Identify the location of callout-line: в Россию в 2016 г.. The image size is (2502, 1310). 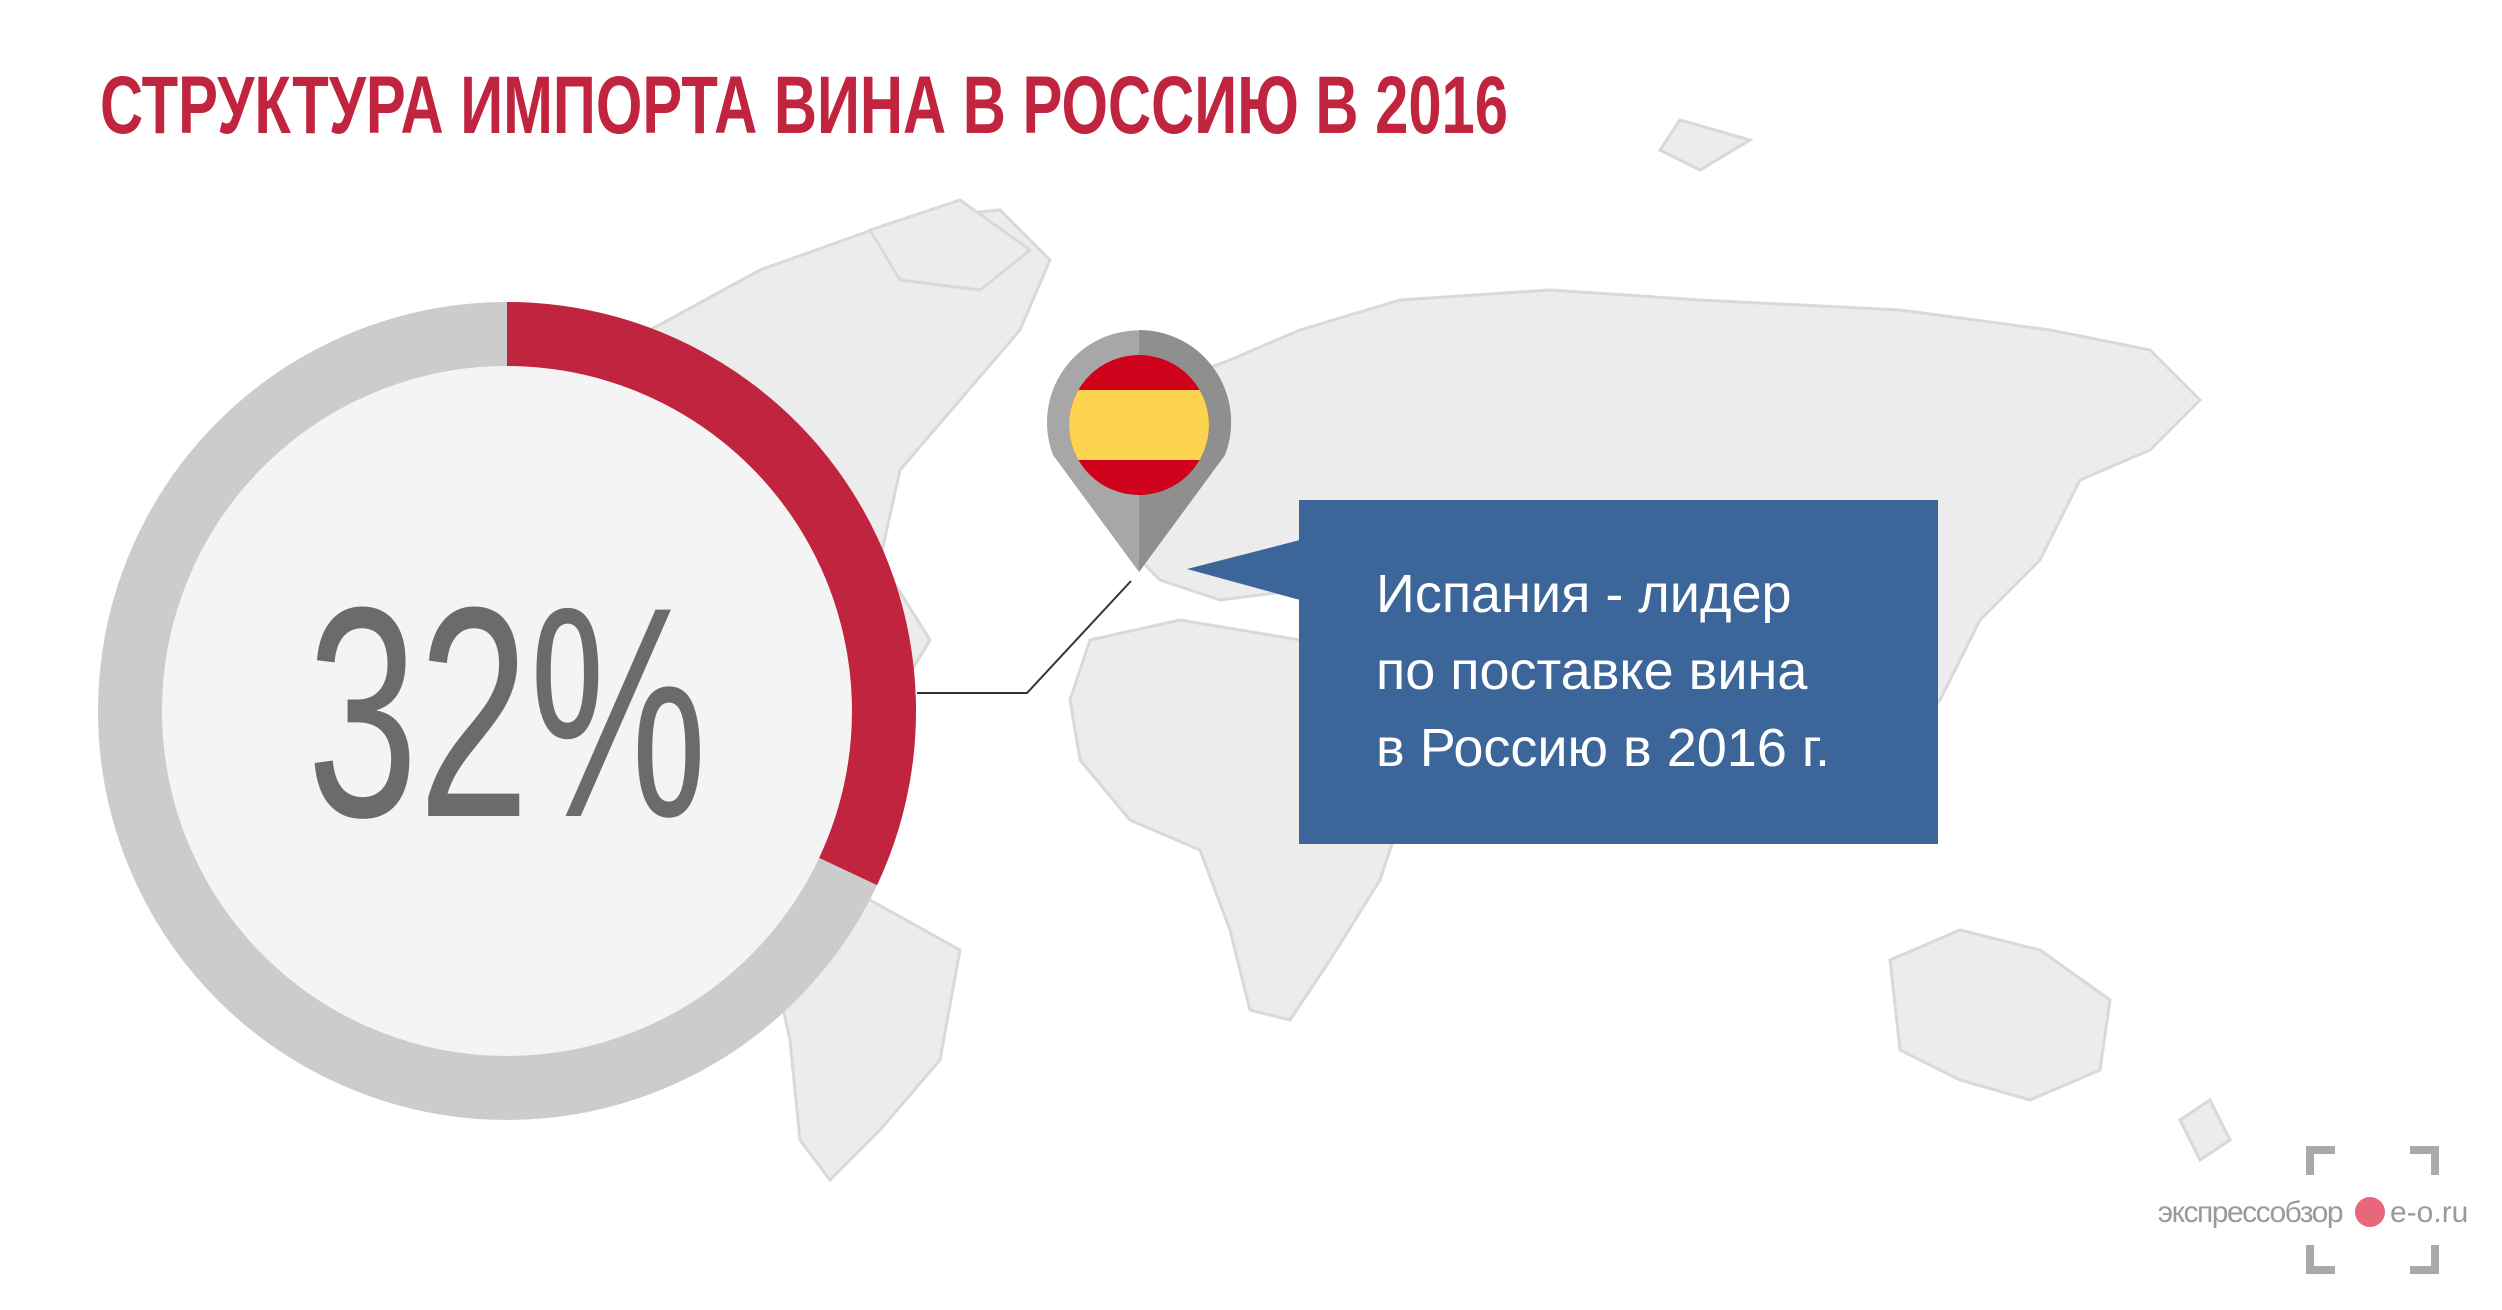
(1603, 748).